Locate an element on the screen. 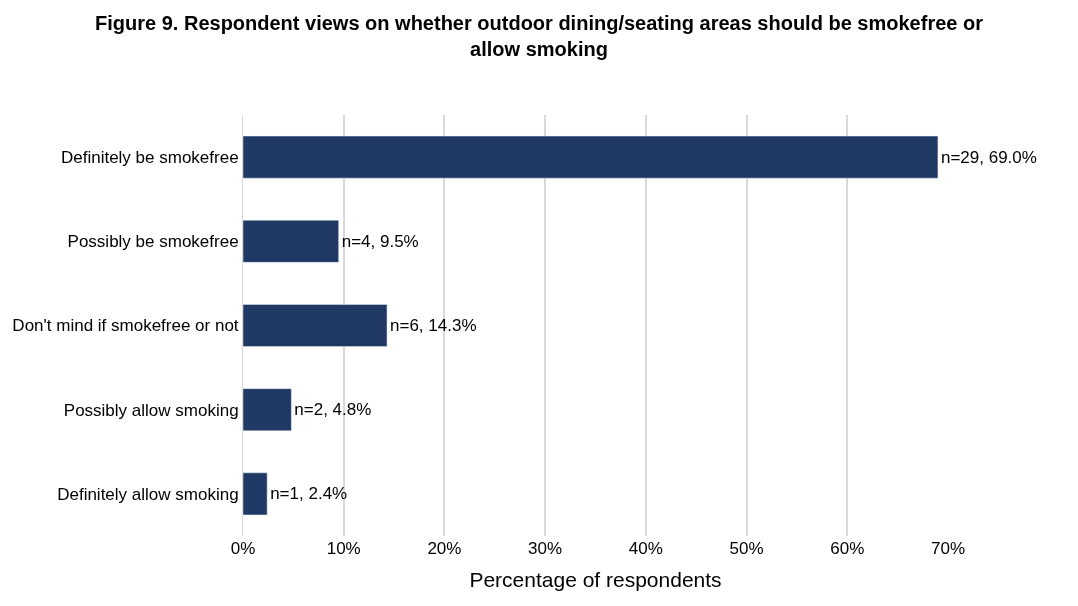 The width and height of the screenshot is (1078, 606). data-label: n=6, 14.3% is located at coordinates (433, 325).